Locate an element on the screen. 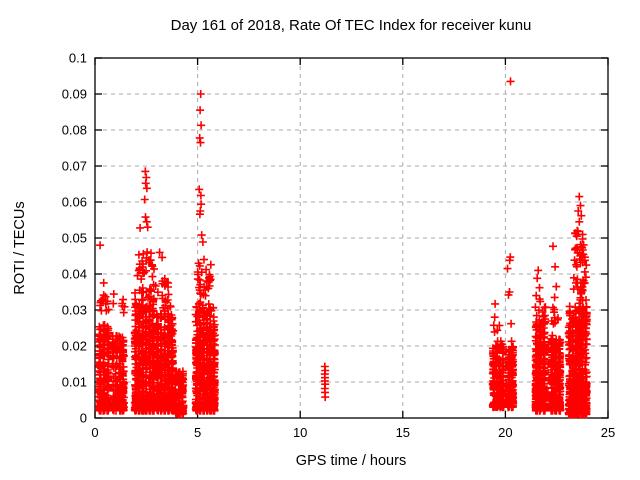 This screenshot has height=480, width=640. y-tick-label: 0.04 is located at coordinates (74, 274).